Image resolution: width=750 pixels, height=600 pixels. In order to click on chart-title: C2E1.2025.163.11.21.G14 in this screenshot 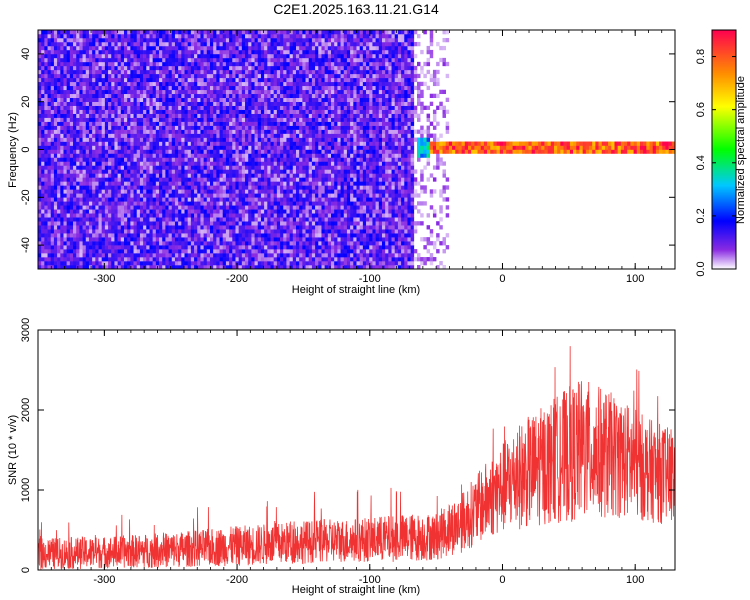, I will do `click(356, 9)`.